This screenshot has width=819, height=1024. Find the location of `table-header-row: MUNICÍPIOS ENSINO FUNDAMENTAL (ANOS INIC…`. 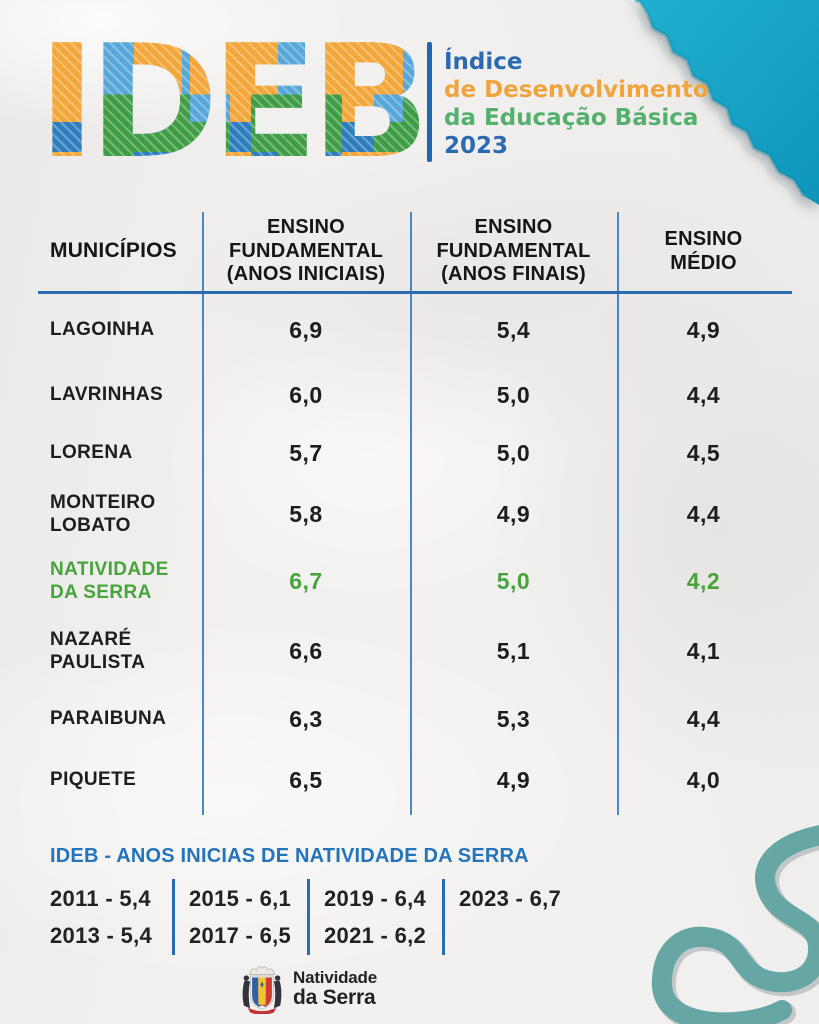

table-header-row: MUNICÍPIOS ENSINO FUNDAMENTAL (ANOS INIC… is located at coordinates (420, 251).